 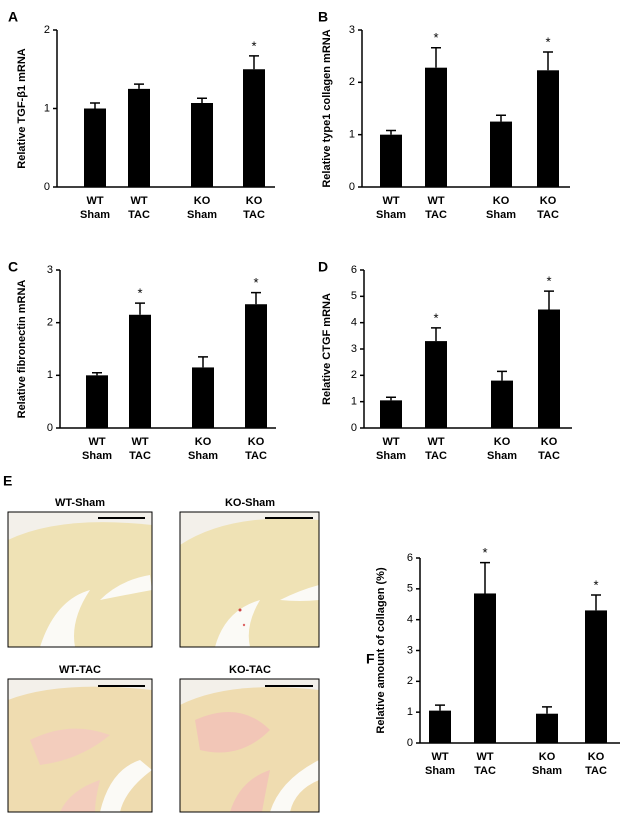 I want to click on image-title: KO-Sham, so click(x=250, y=503).